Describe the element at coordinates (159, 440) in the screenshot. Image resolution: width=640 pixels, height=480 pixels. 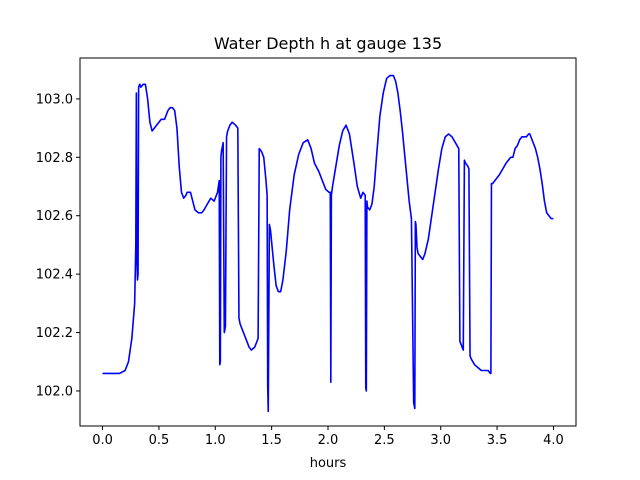
I see `x-tick-label: 0.5` at that location.